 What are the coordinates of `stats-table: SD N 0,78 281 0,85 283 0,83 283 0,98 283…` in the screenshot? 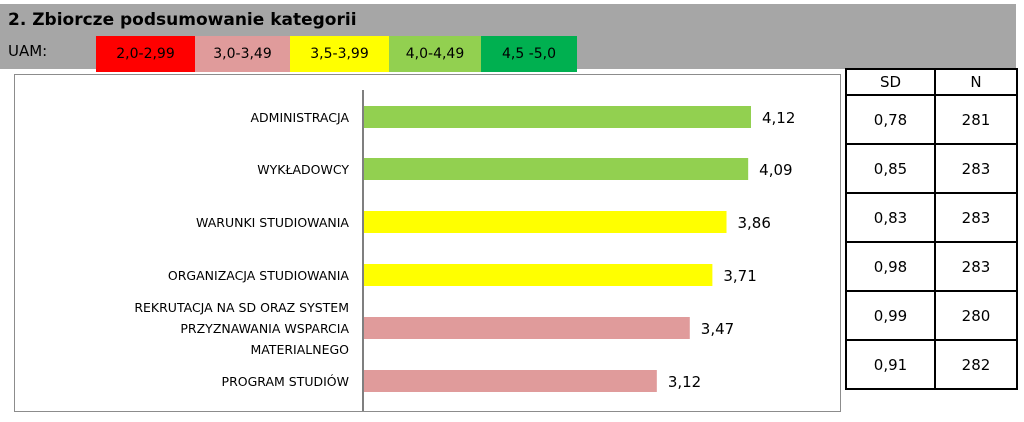 It's located at (931, 229).